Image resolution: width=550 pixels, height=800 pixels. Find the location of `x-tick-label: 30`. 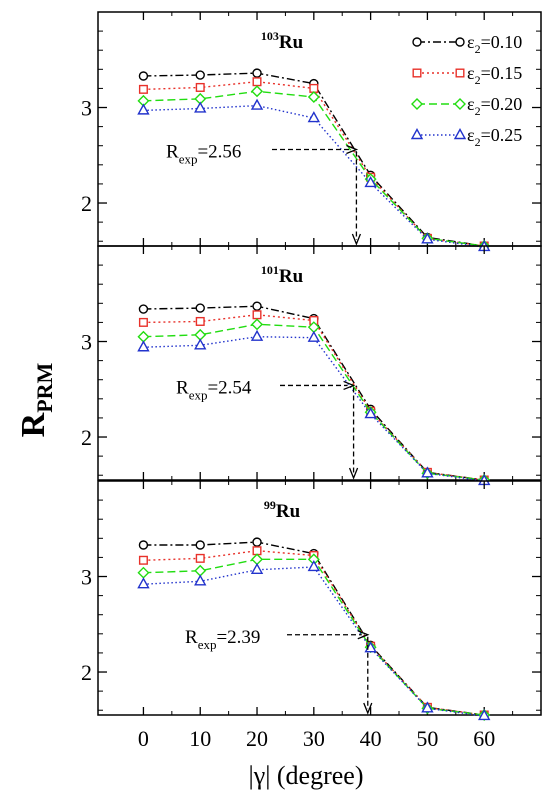

x-tick-label: 30 is located at coordinates (314, 738).